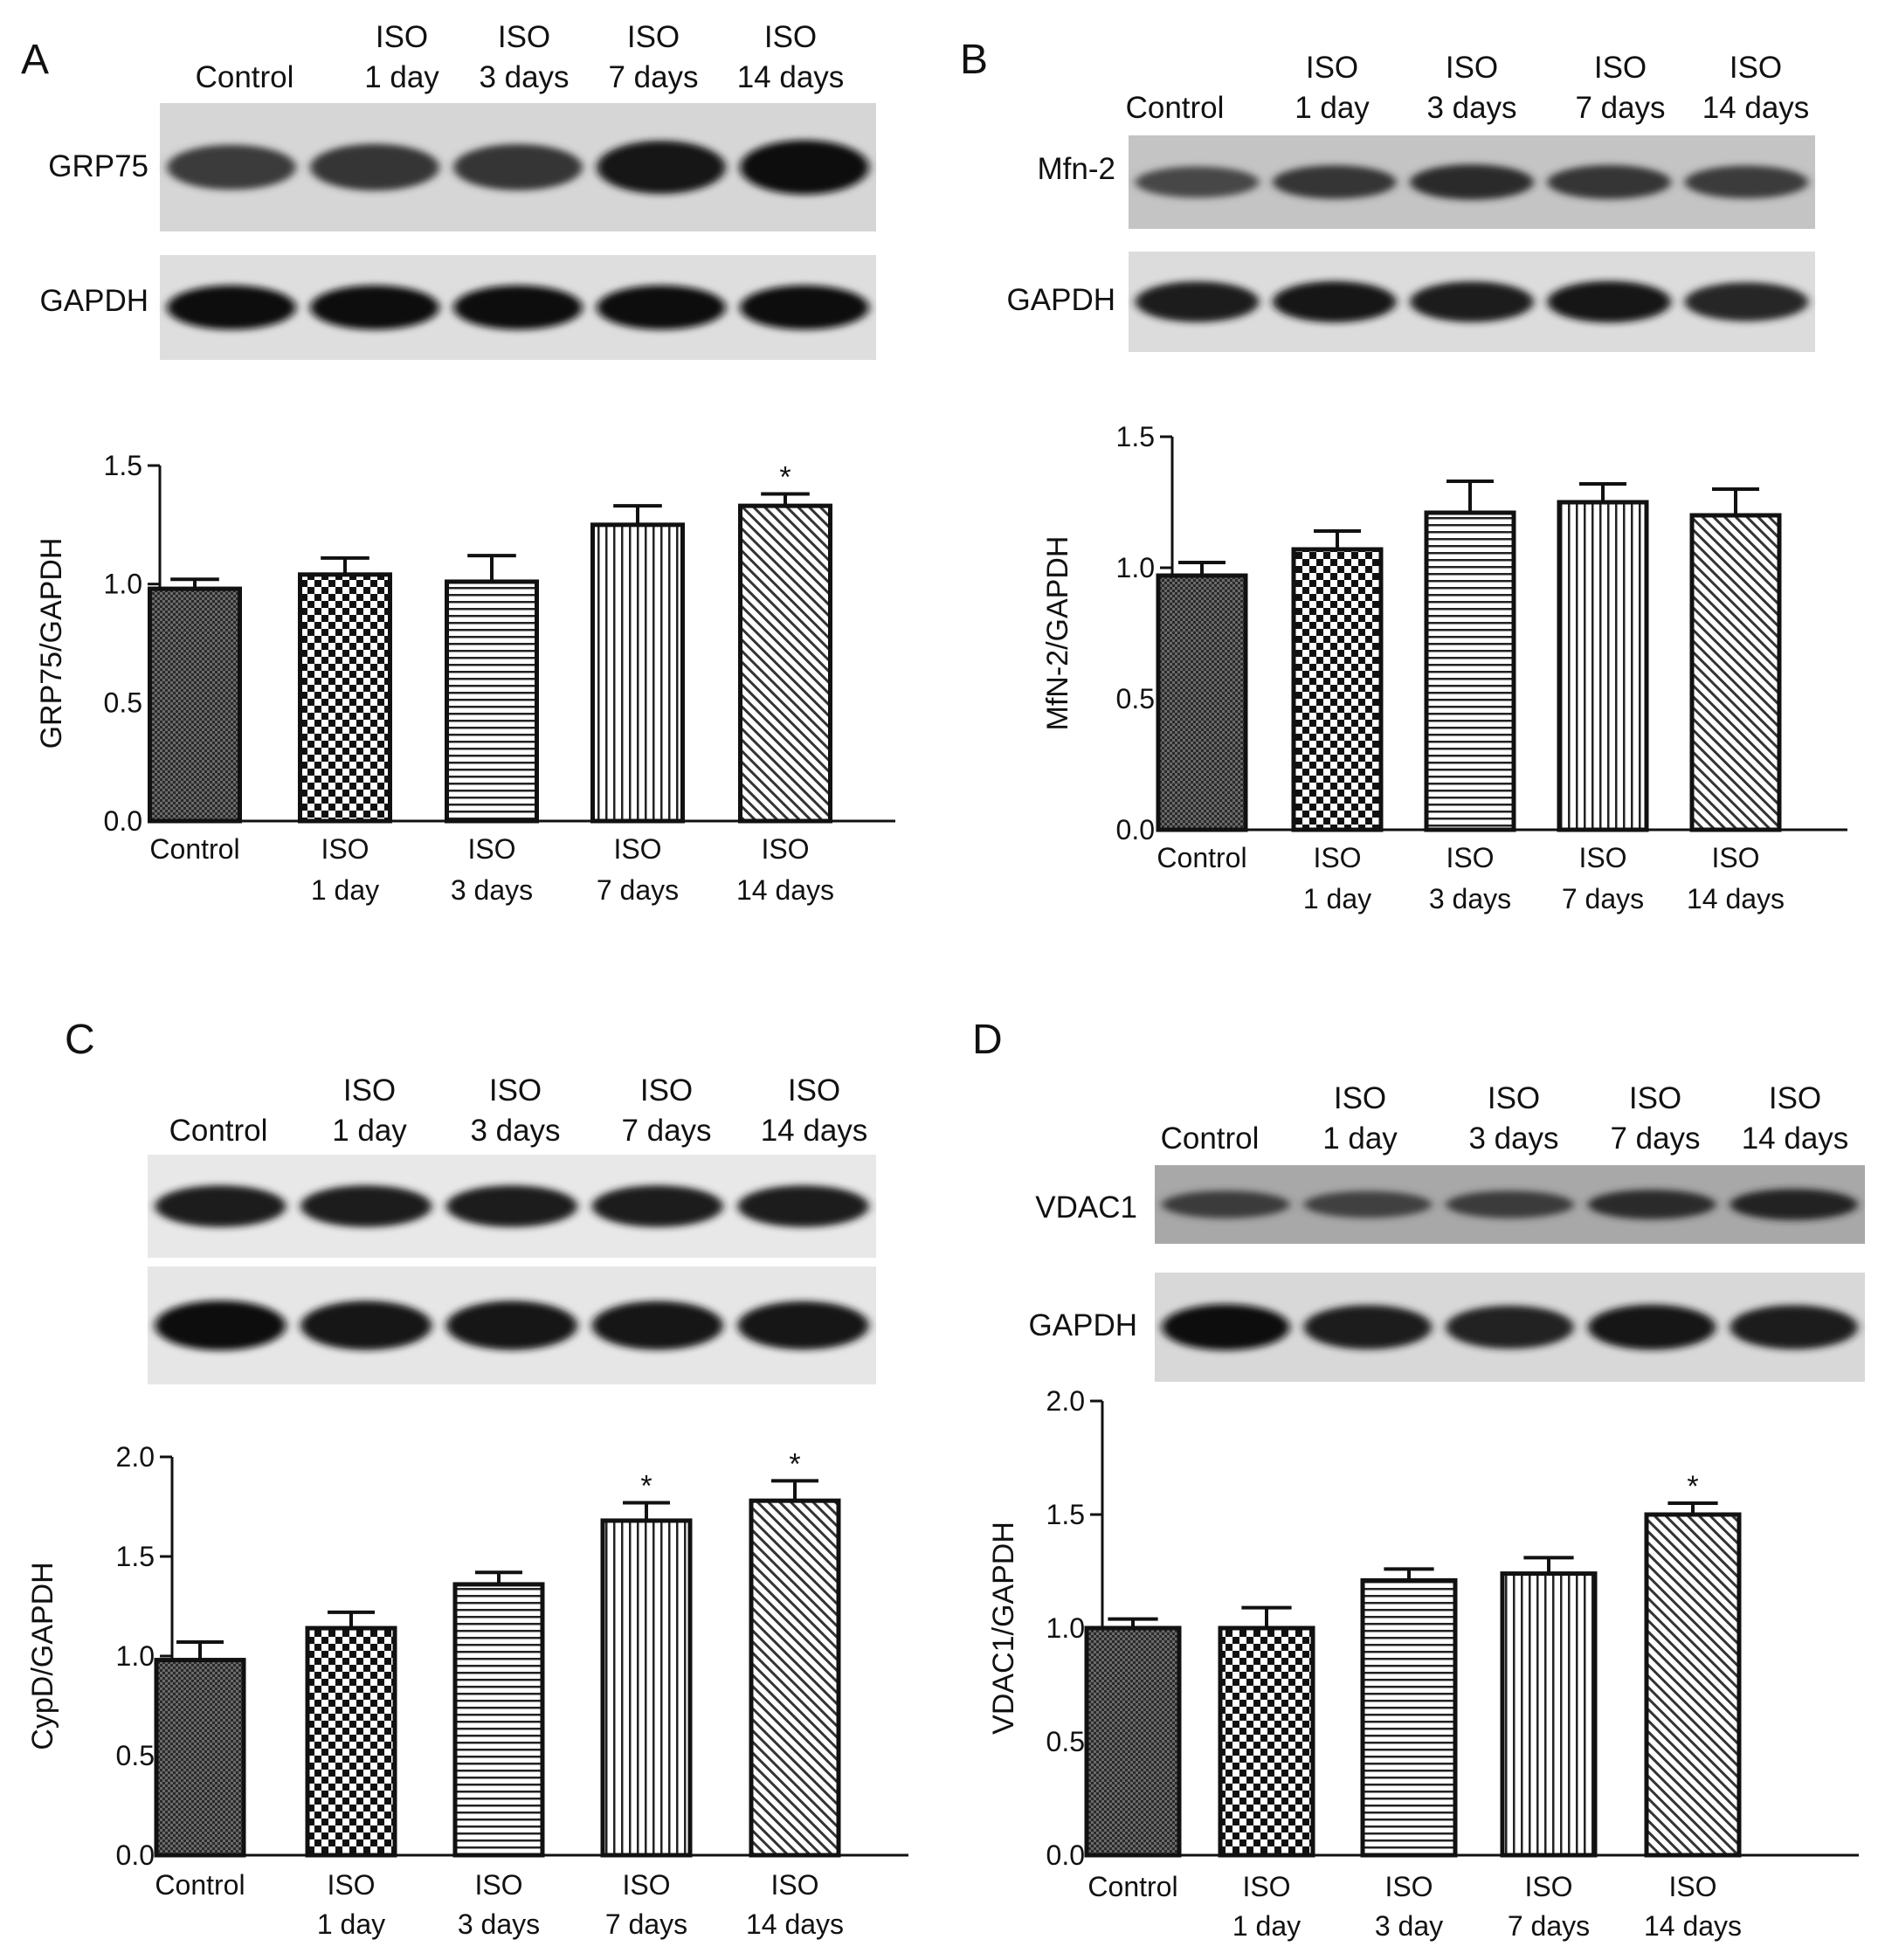 The image size is (1878, 1960). Describe the element at coordinates (1057, 633) in the screenshot. I see `y-axis-title: MfN-2/GAPDH` at that location.